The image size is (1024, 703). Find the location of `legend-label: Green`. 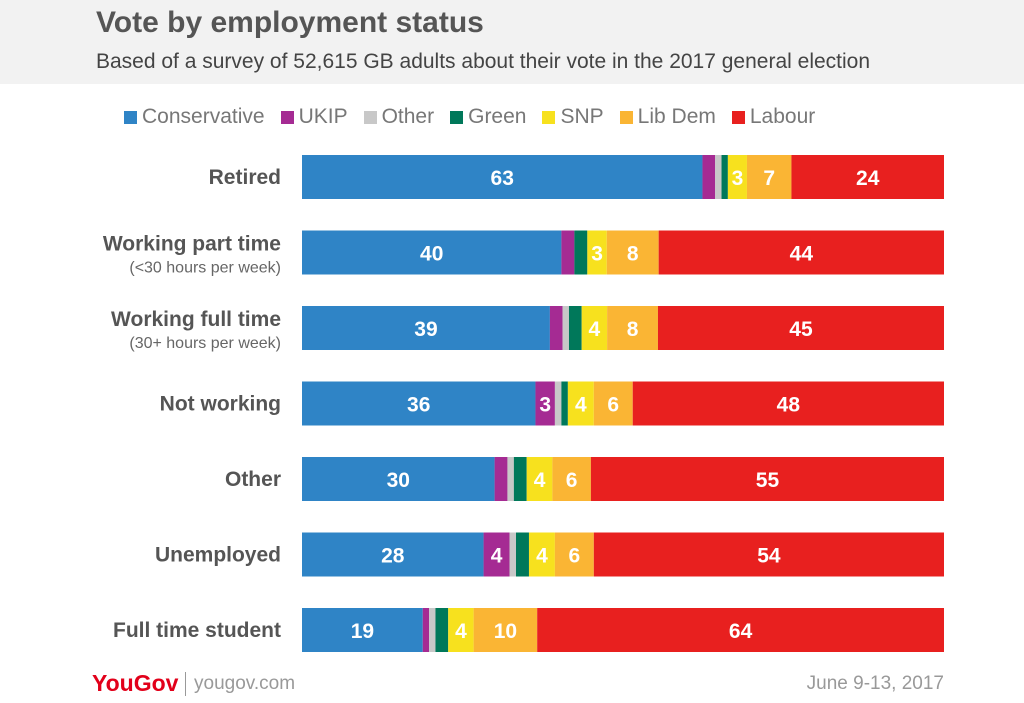

legend-label: Green is located at coordinates (497, 116).